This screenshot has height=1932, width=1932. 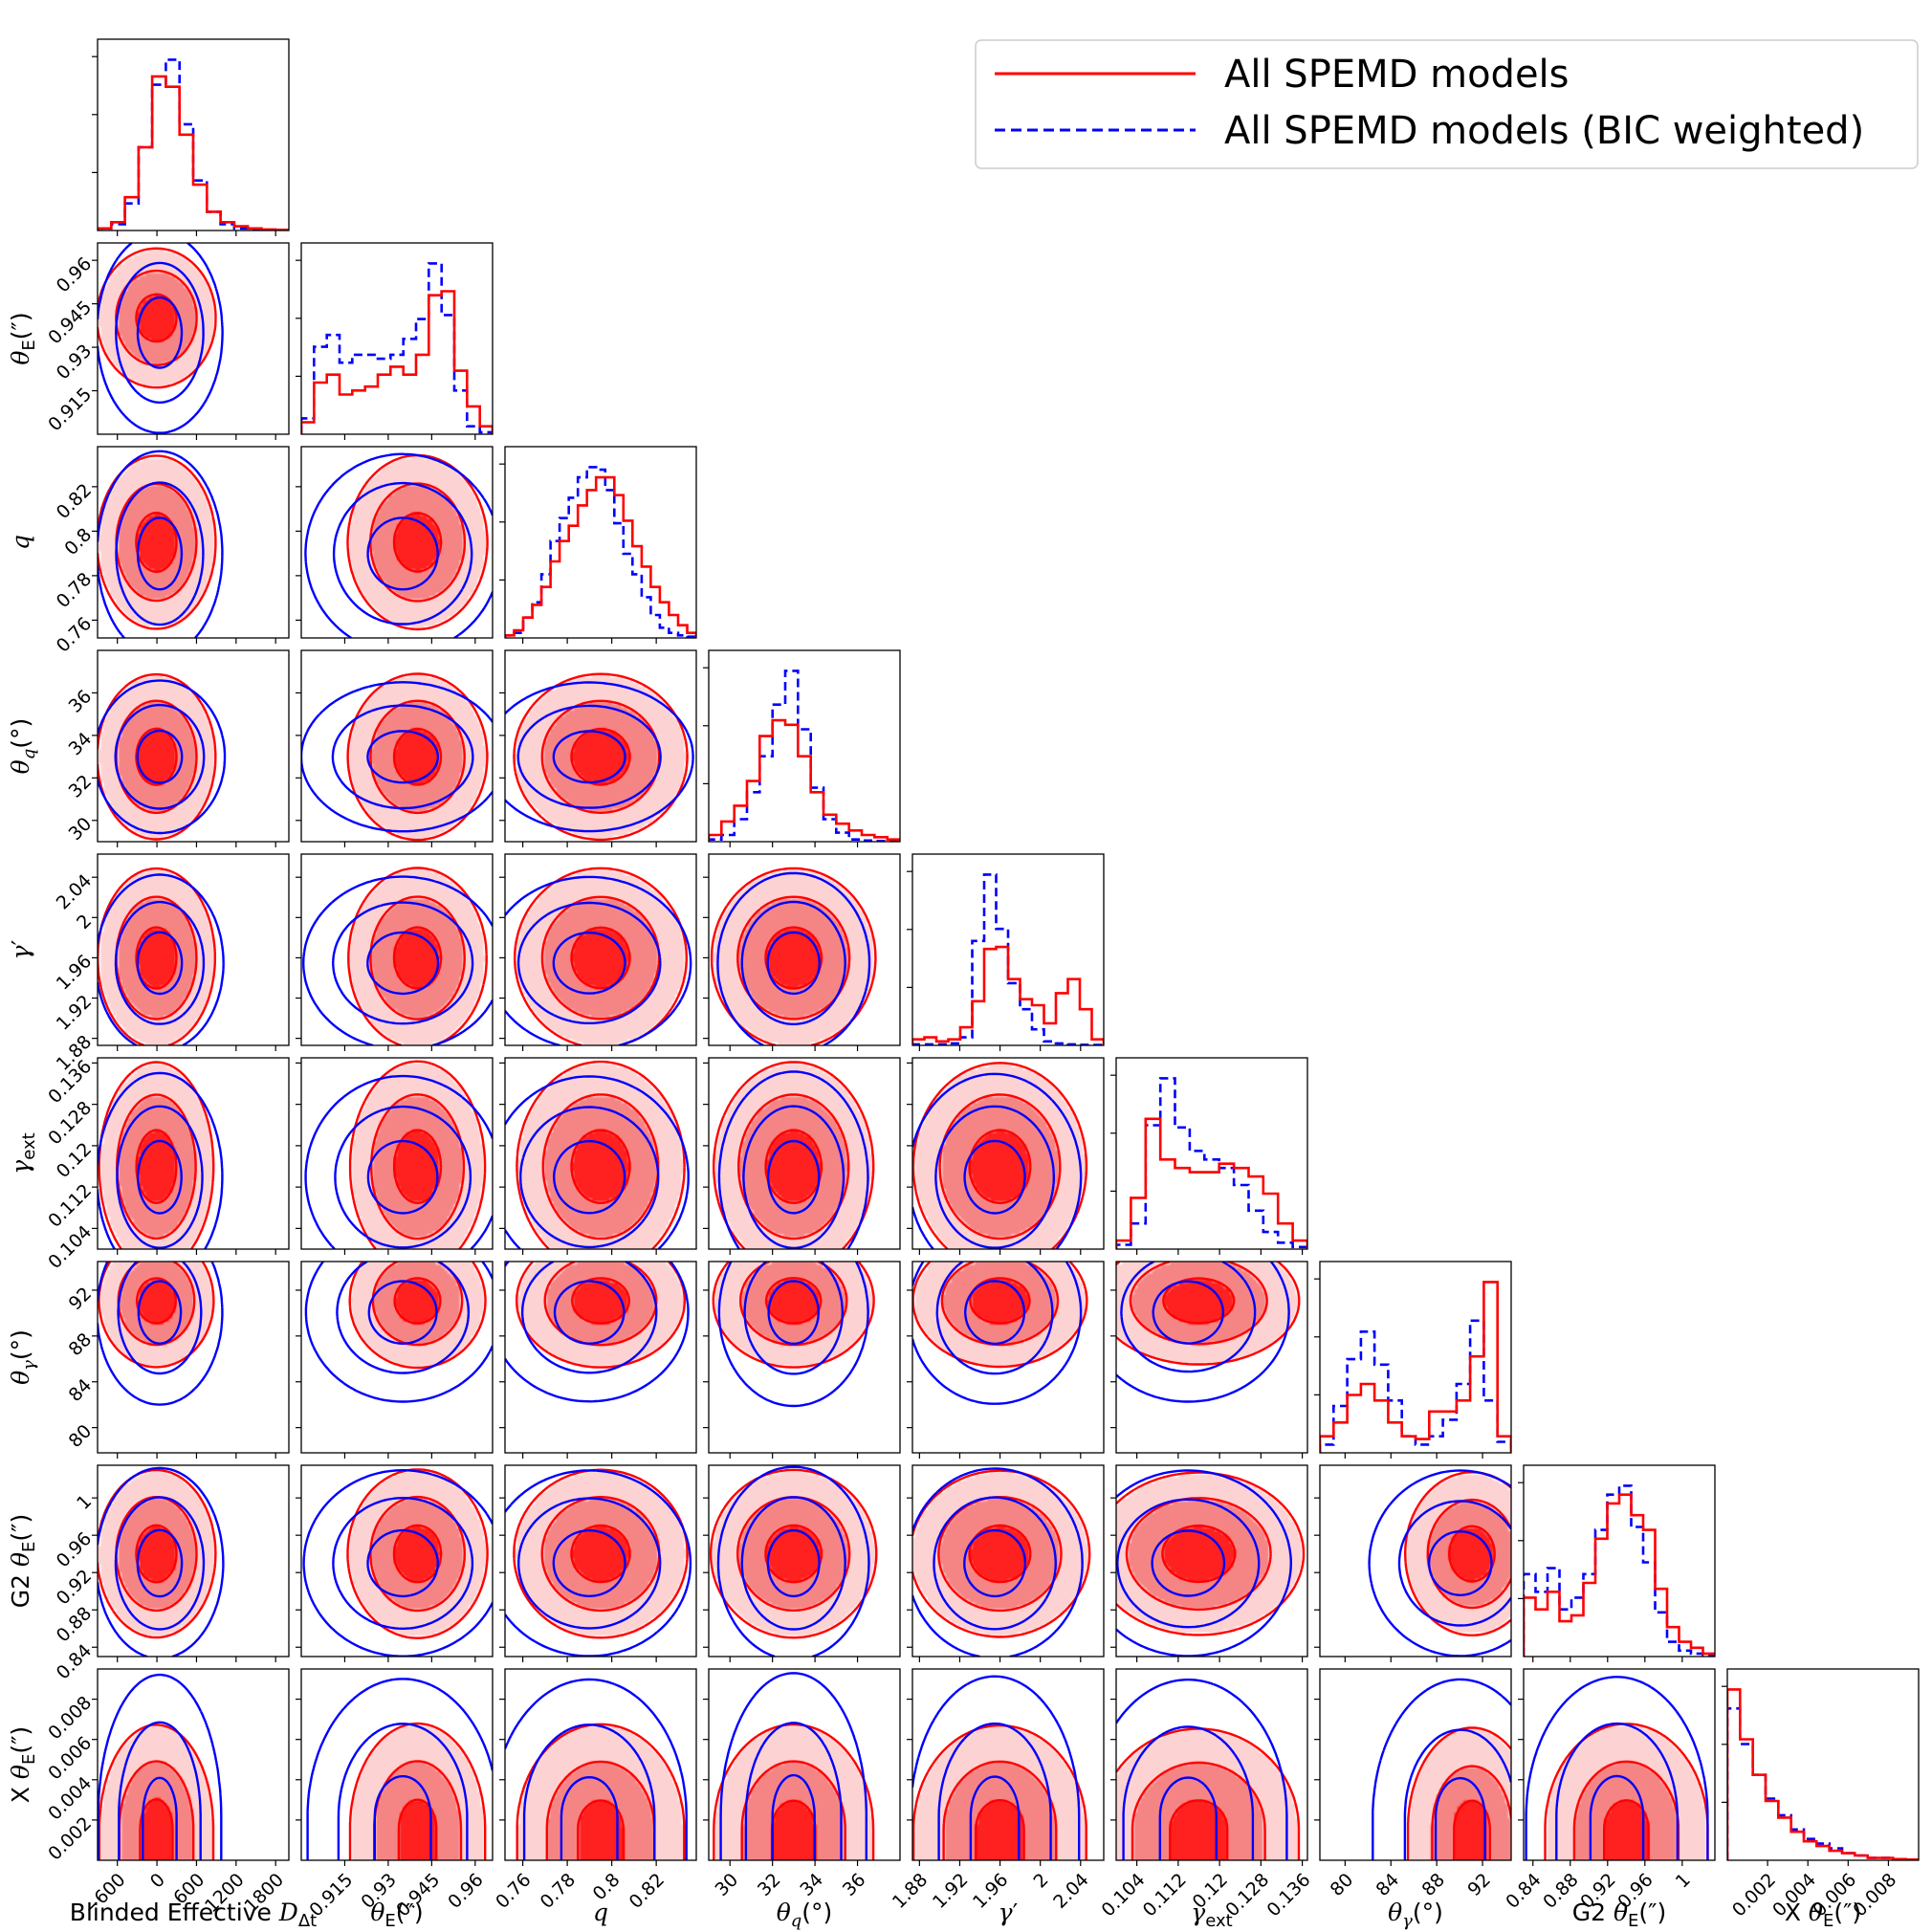 What do you see at coordinates (1211, 1915) in the screenshot?
I see `x-axis-label: γext` at bounding box center [1211, 1915].